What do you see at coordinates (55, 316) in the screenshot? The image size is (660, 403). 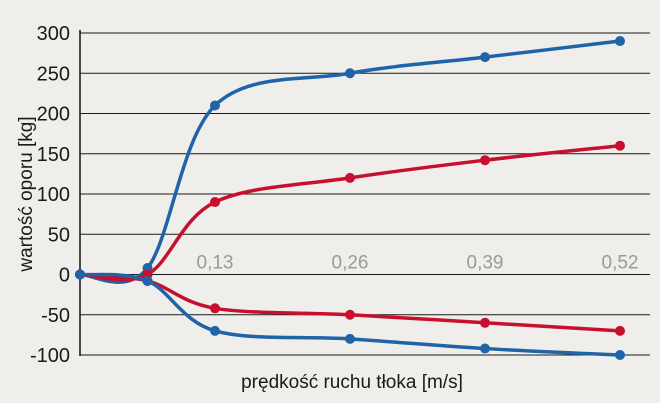 I see `y-tick-label: -50` at bounding box center [55, 316].